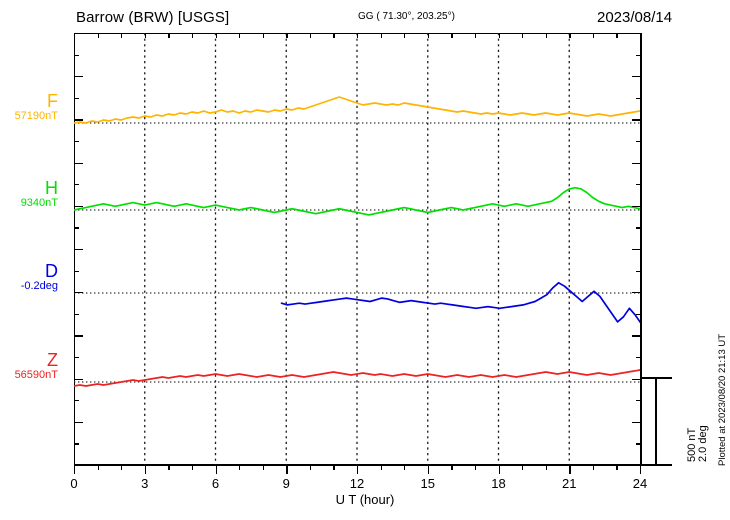  Describe the element at coordinates (357, 483) in the screenshot. I see `x-axis-label-12: 12` at that location.